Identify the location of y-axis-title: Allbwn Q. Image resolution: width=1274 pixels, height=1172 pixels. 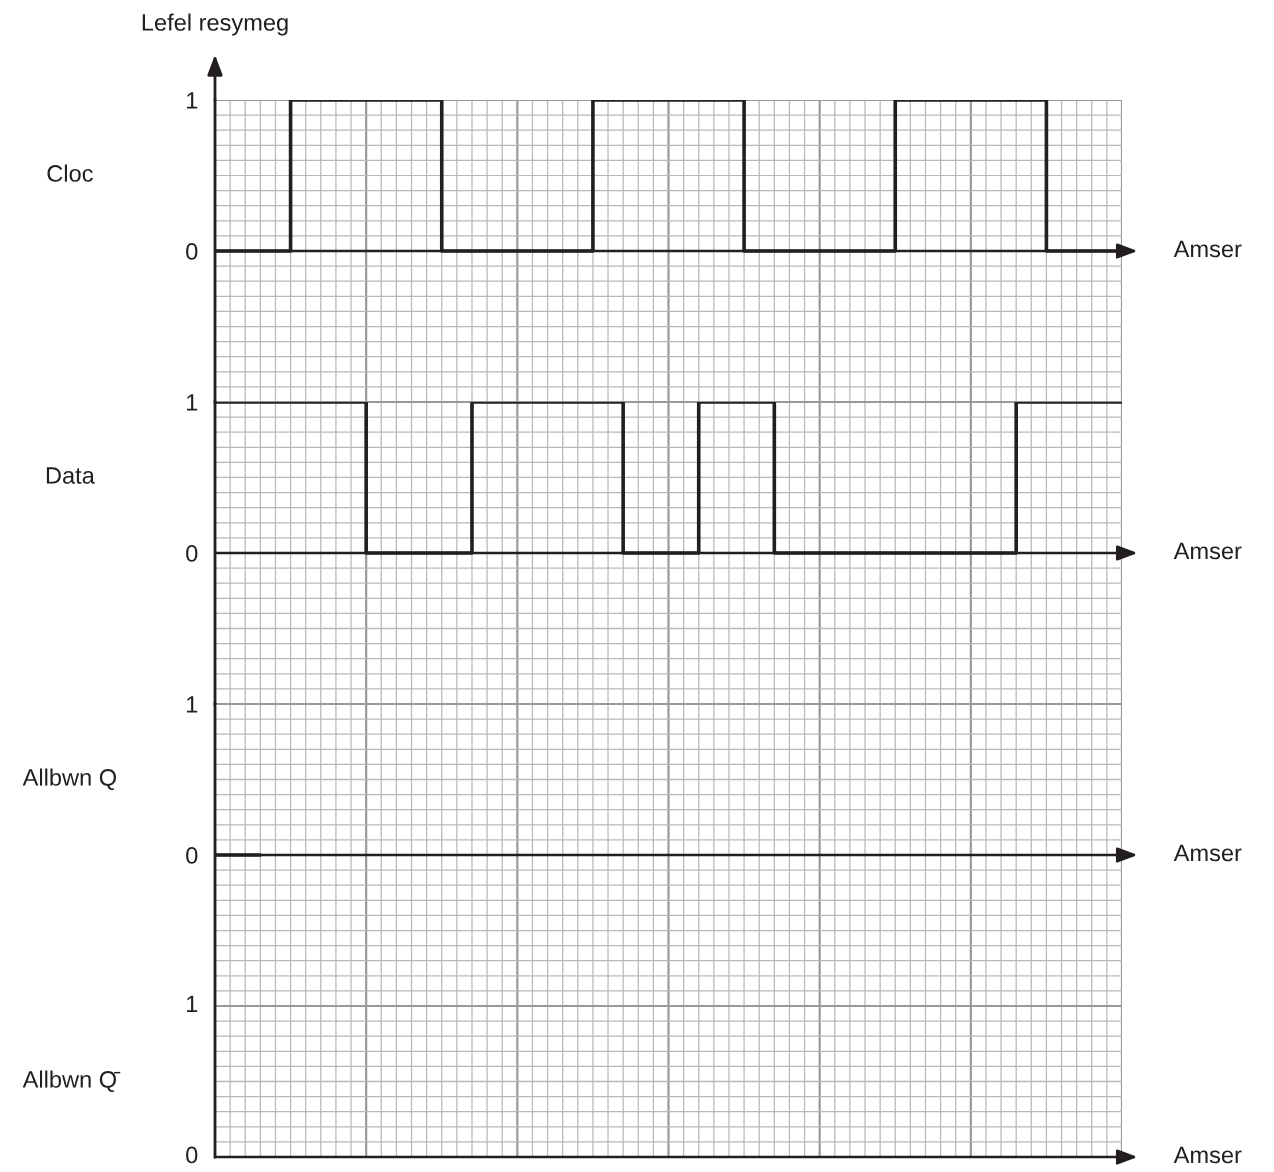
(69, 779).